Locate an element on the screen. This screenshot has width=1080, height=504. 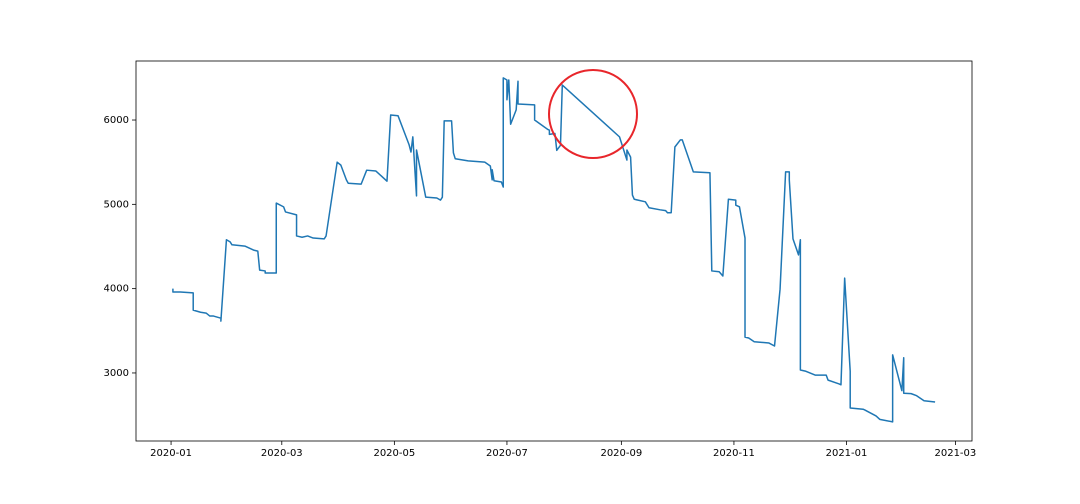
y-tick-label: 6000 is located at coordinates (116, 120).